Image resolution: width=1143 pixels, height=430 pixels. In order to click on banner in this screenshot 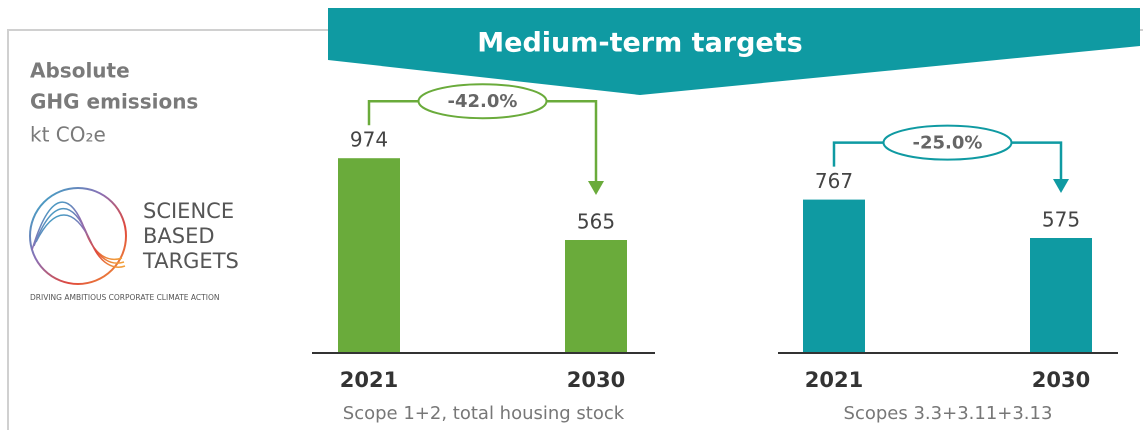, I will do `click(734, 51)`.